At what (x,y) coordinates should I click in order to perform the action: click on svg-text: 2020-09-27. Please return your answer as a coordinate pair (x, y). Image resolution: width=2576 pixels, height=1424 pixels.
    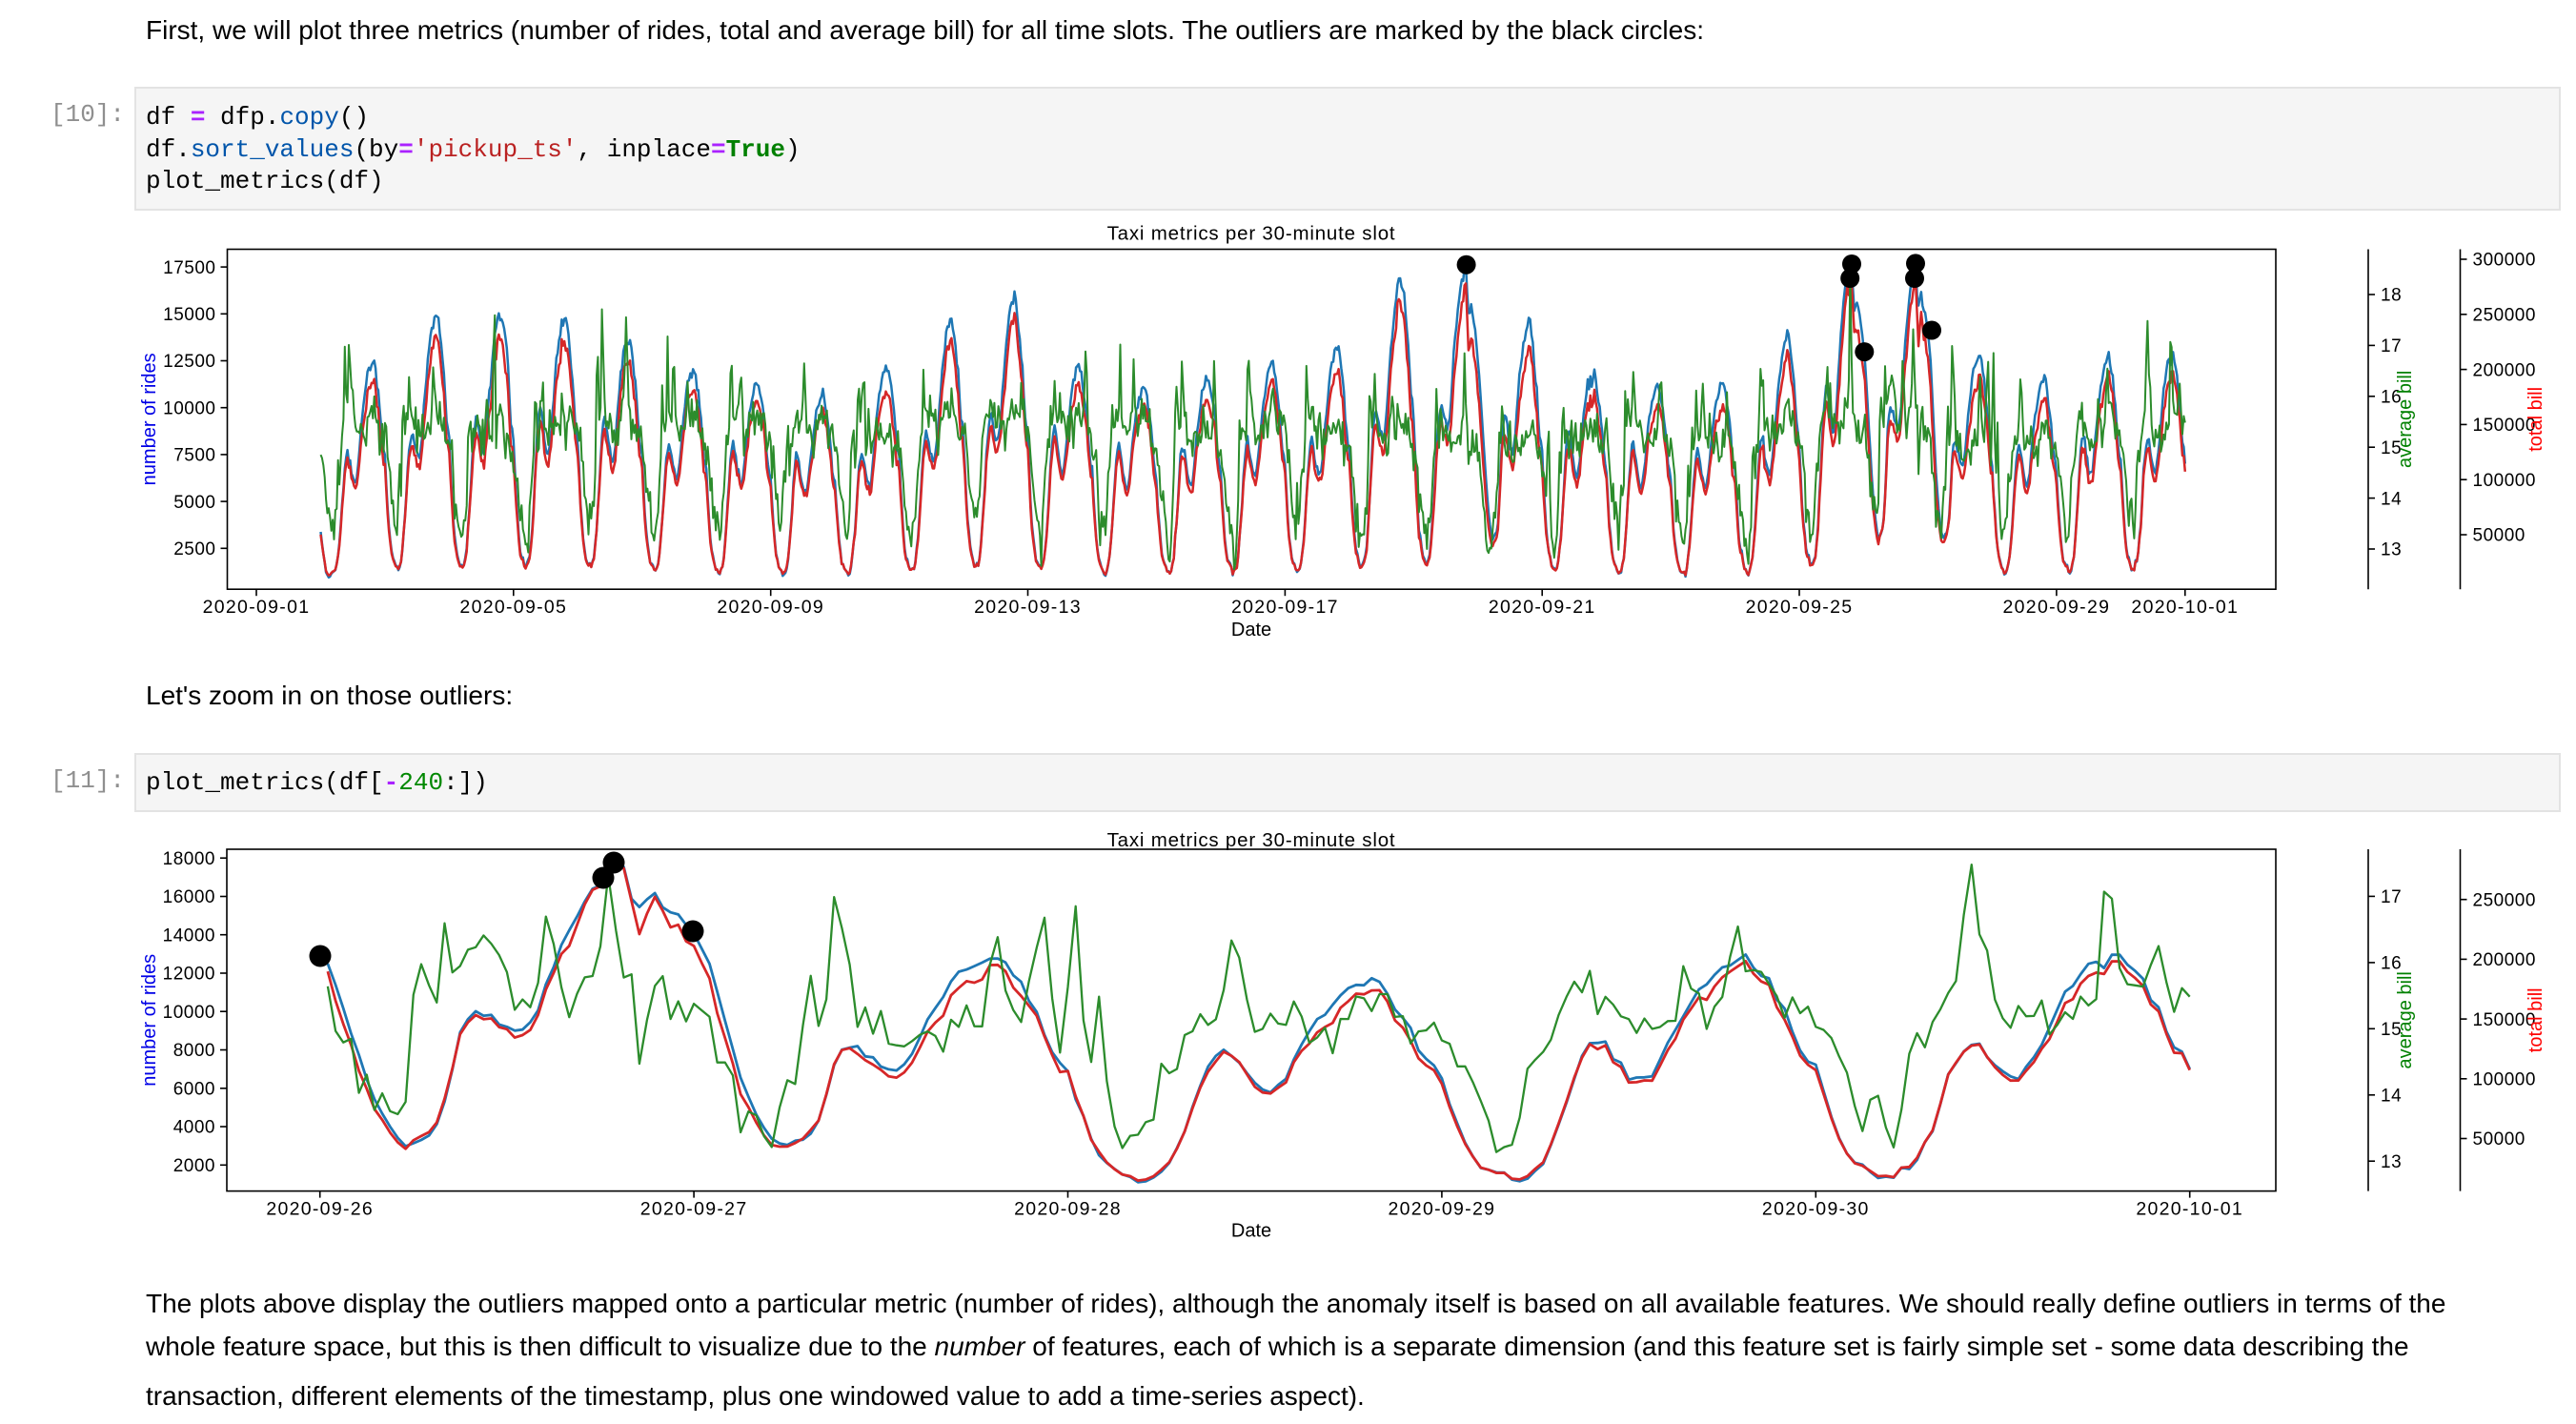
    Looking at the image, I should click on (694, 1209).